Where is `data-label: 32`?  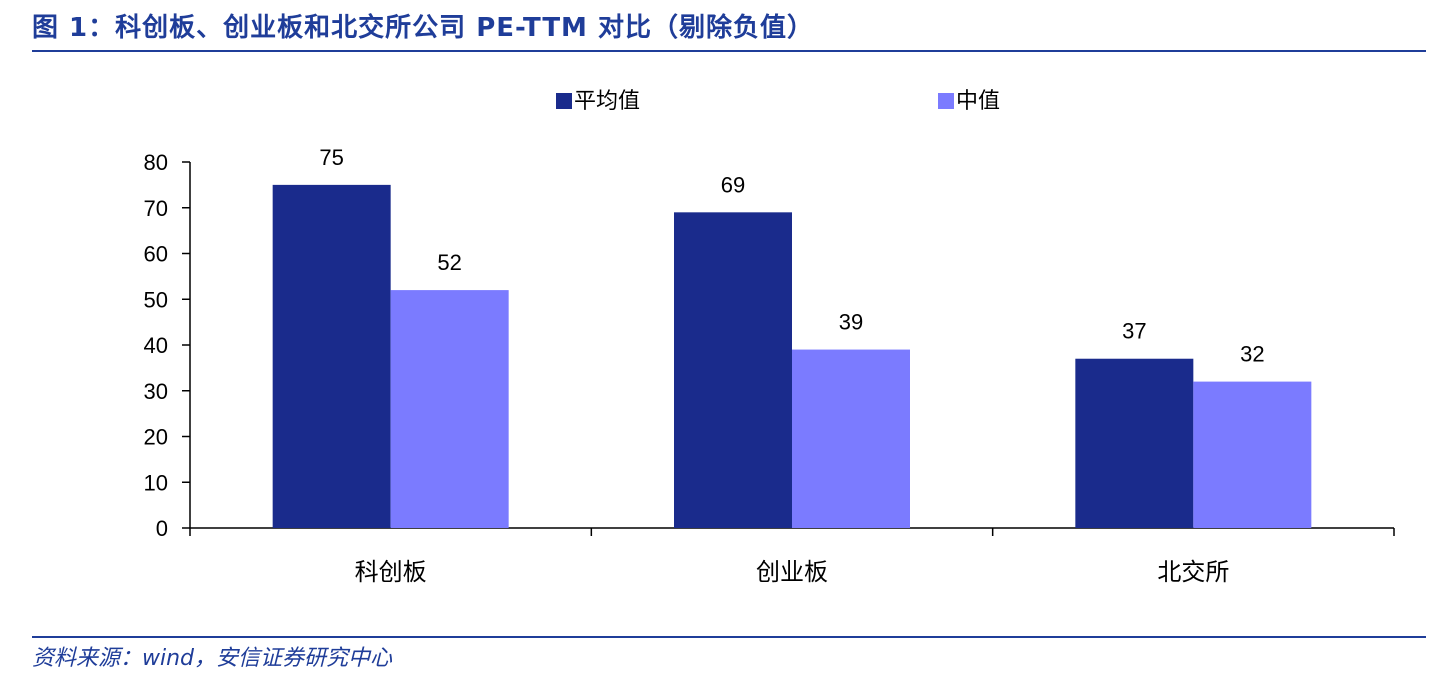
data-label: 32 is located at coordinates (1252, 354).